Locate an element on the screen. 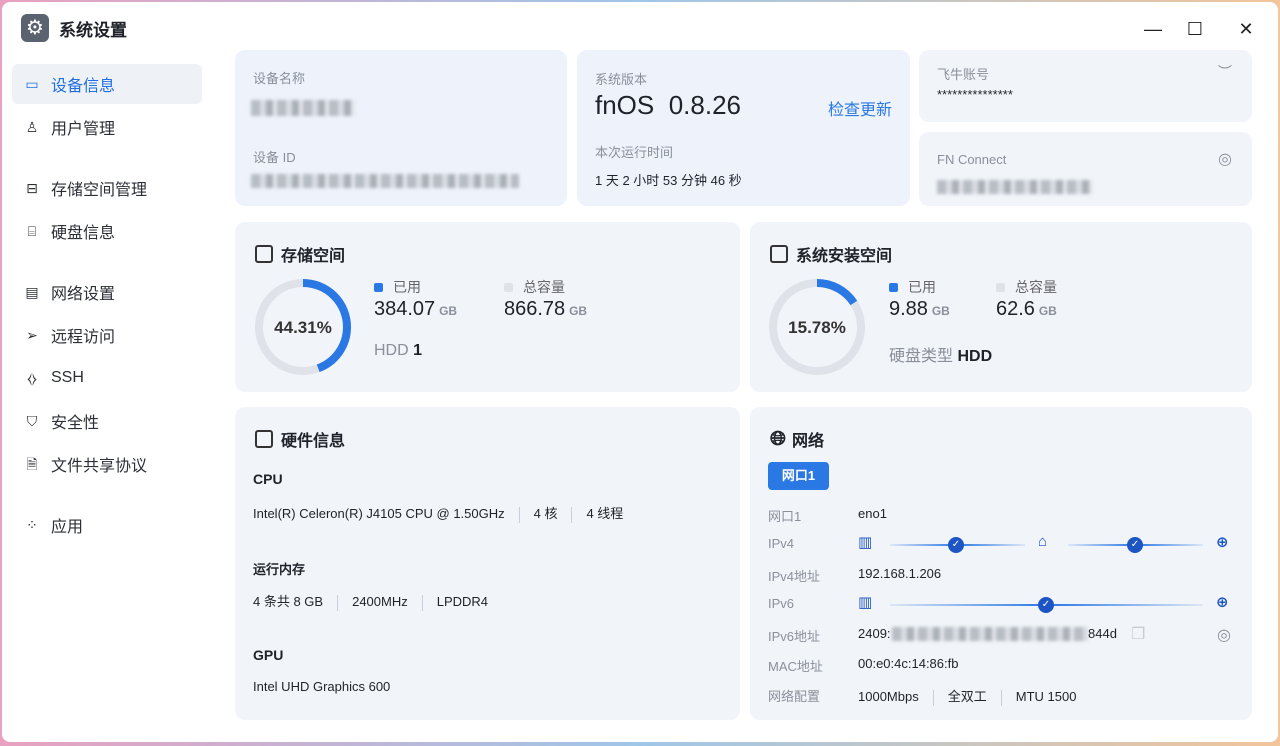  device-id-label: 设备 ID is located at coordinates (274, 157).